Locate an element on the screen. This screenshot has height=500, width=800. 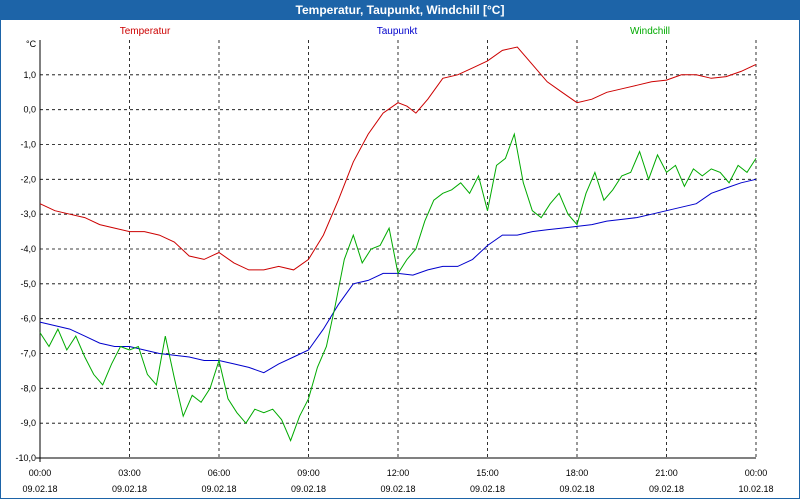
y-tick-label: -9,0 is located at coordinates (28, 423).